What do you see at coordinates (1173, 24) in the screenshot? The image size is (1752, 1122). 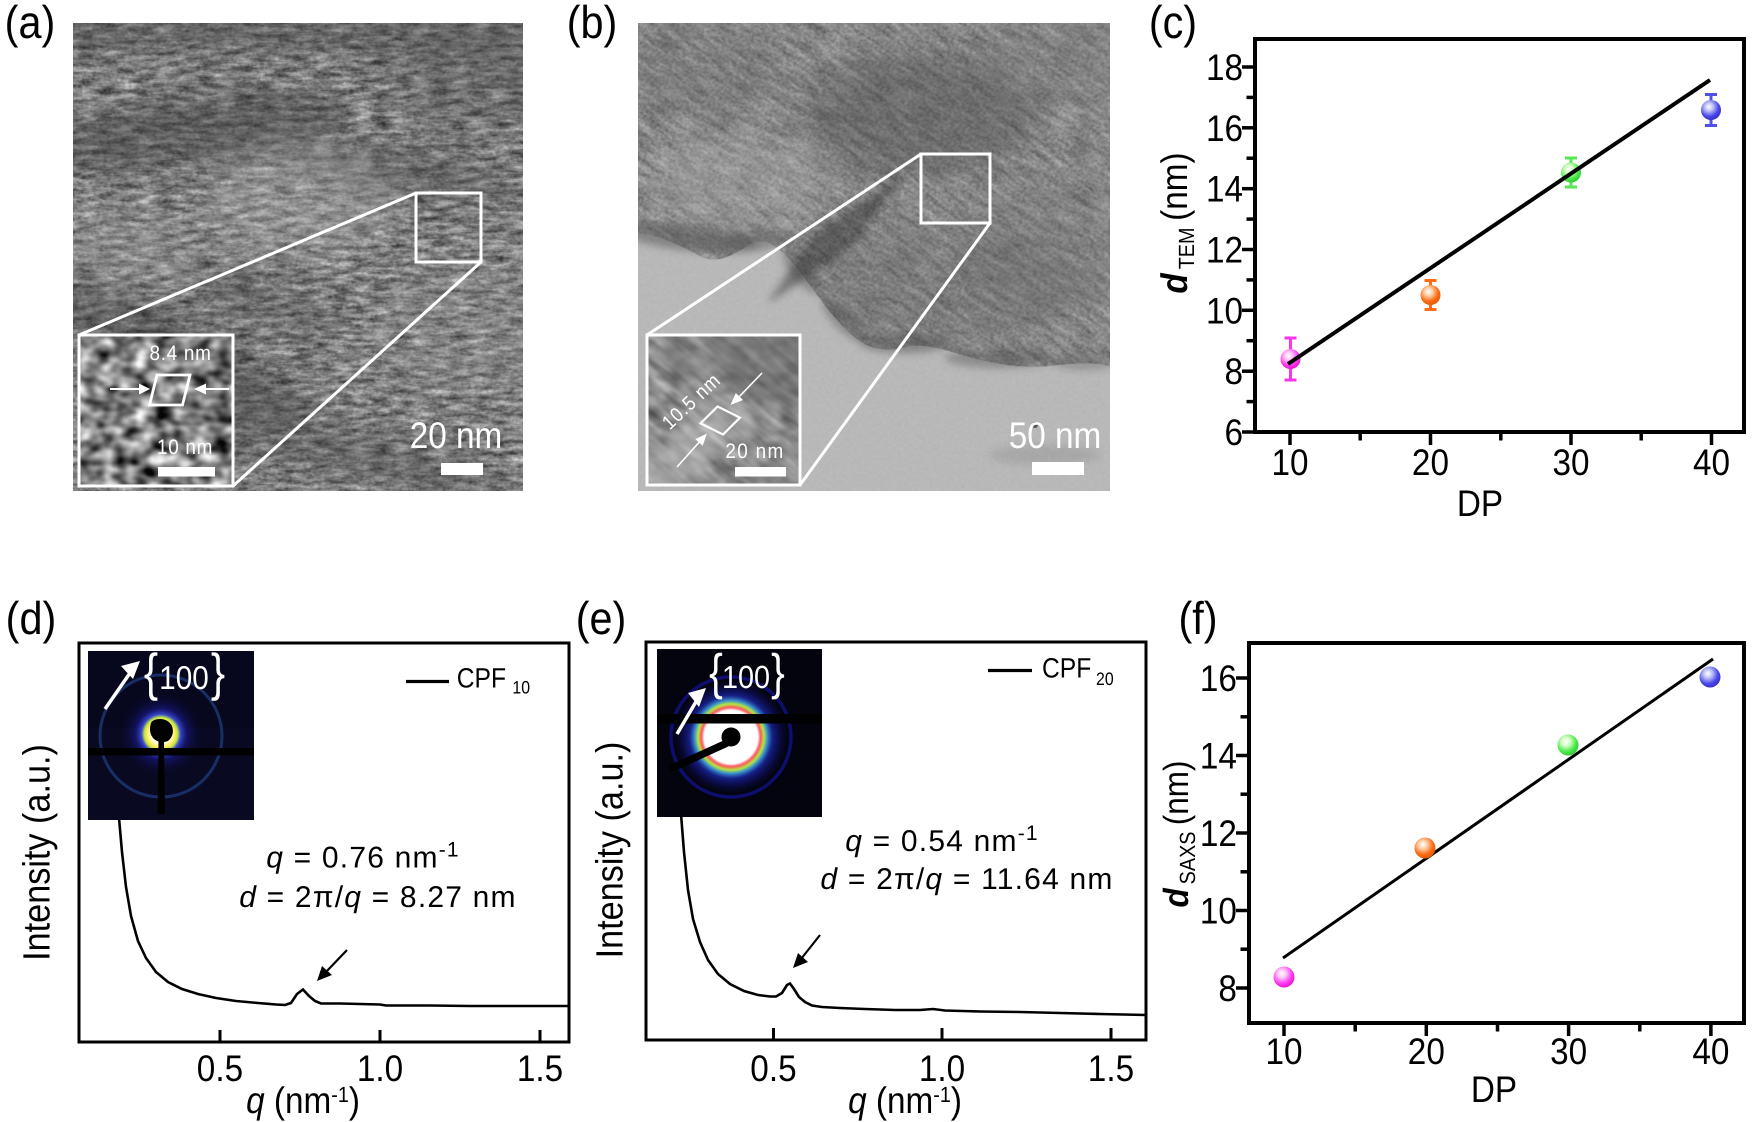 I see `svg-text: (c)` at bounding box center [1173, 24].